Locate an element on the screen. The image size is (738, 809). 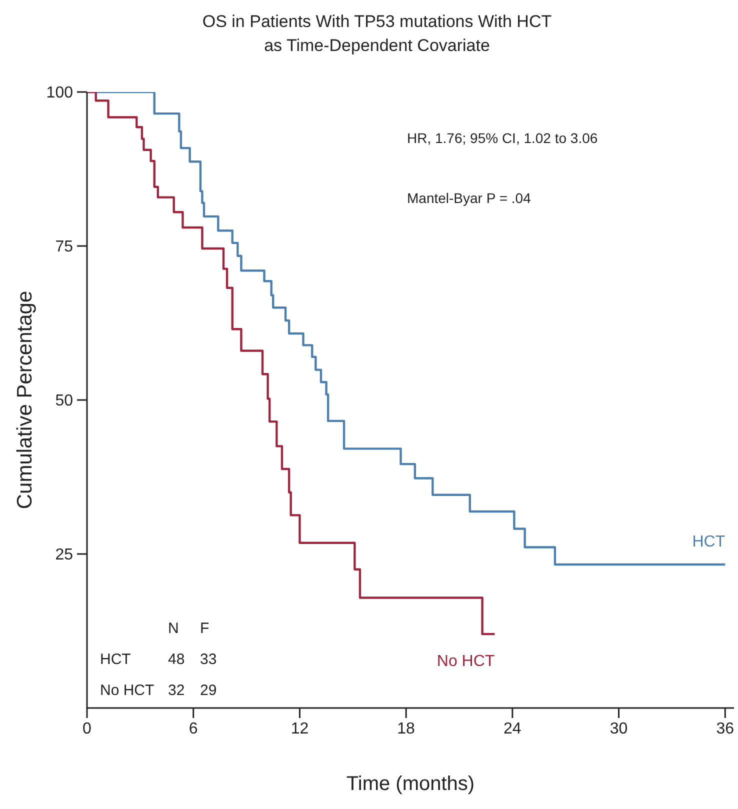
annotation: N is located at coordinates (173, 628).